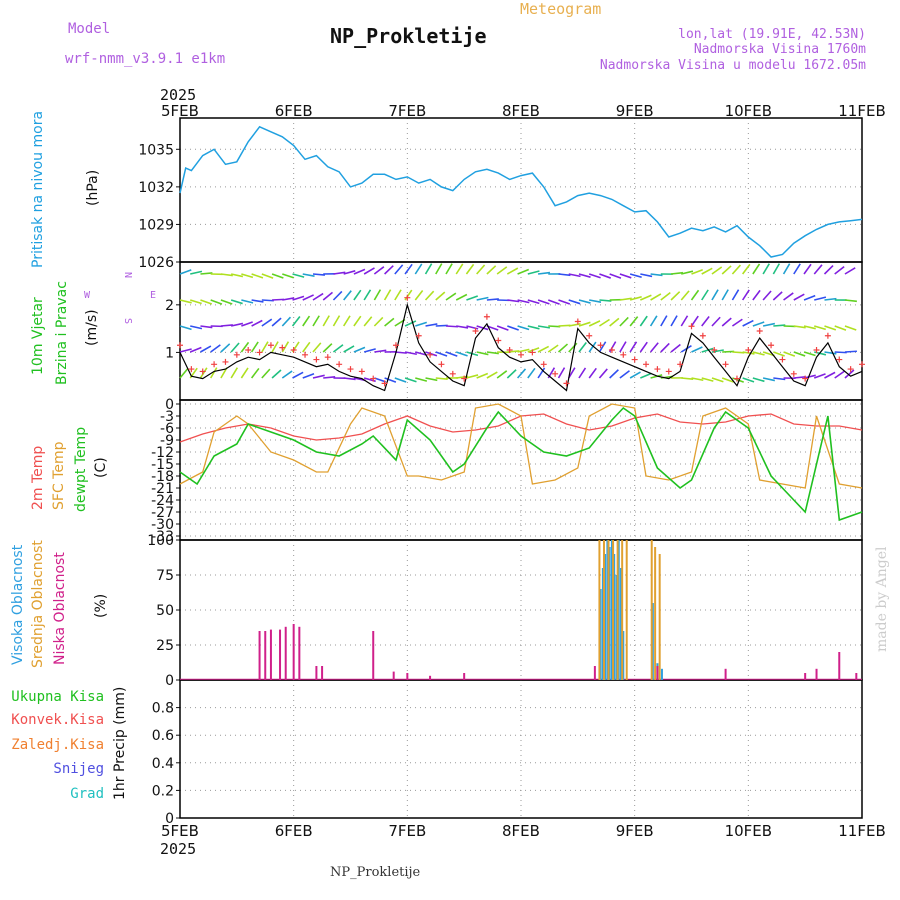 Image resolution: width=900 pixels, height=900 pixels. What do you see at coordinates (92, 327) in the screenshot?
I see `wind-unit: (m/s)` at bounding box center [92, 327].